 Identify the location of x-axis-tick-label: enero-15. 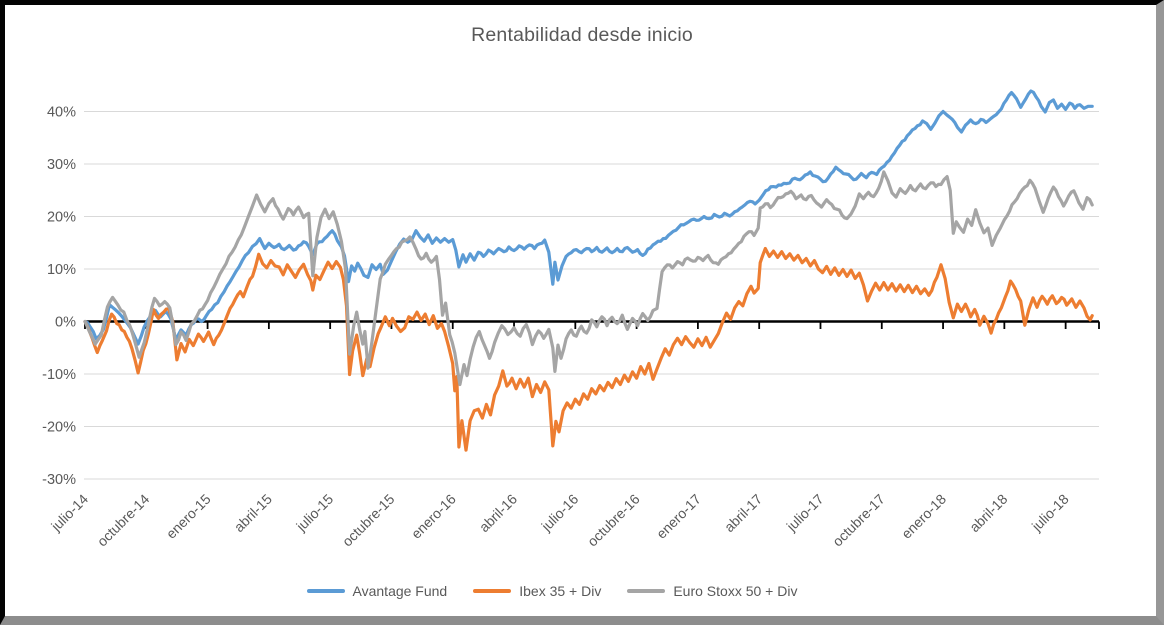
(188, 516).